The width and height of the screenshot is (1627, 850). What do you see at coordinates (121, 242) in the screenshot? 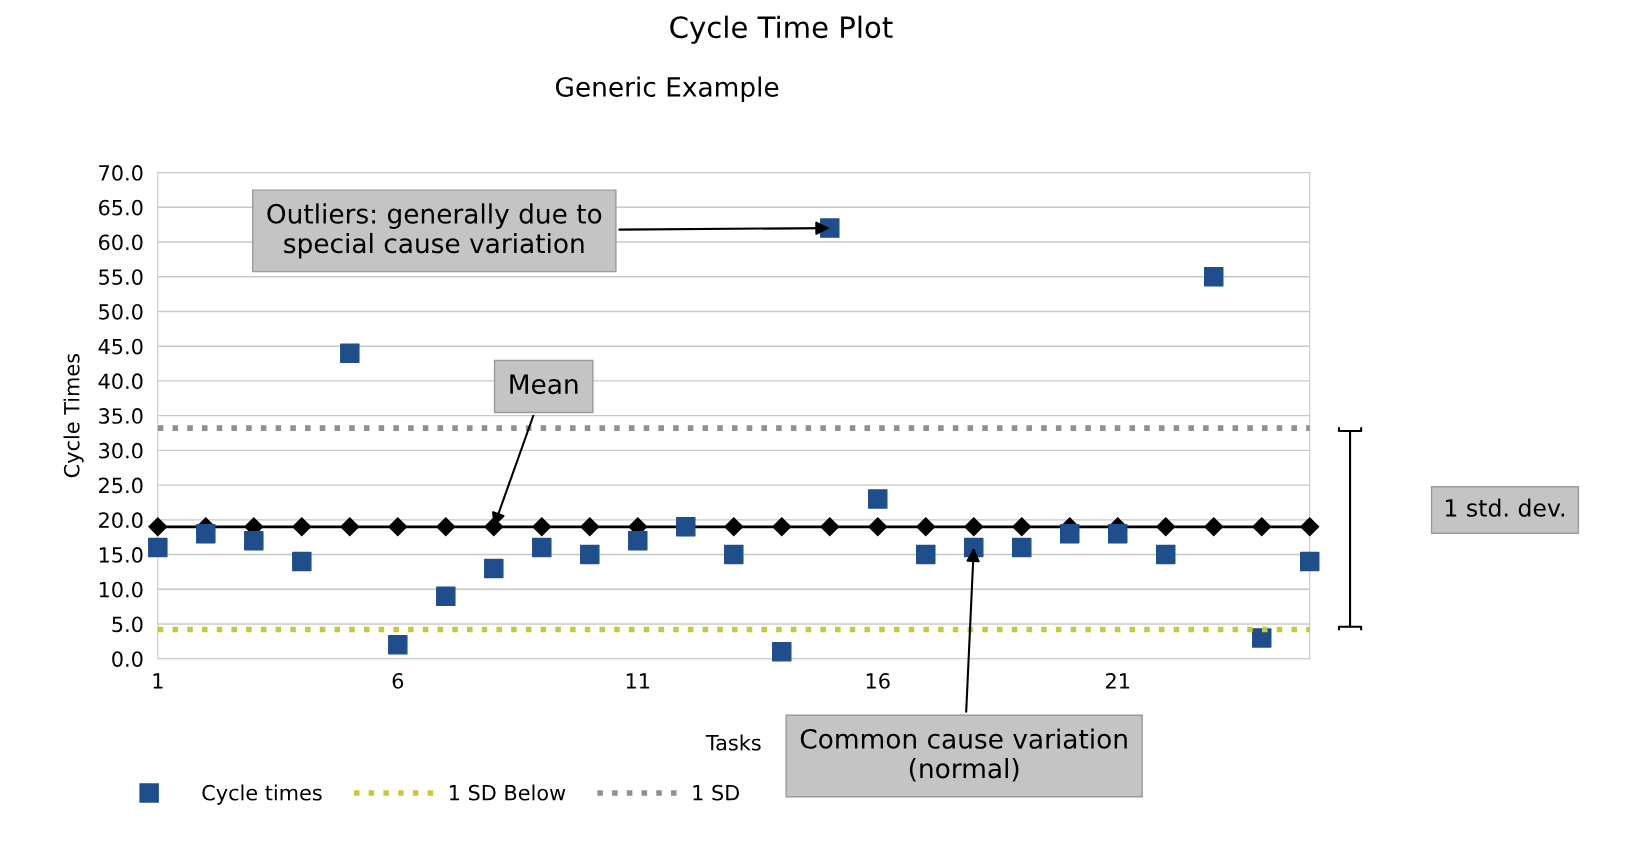
I see `y-tick-label: 60.0` at bounding box center [121, 242].